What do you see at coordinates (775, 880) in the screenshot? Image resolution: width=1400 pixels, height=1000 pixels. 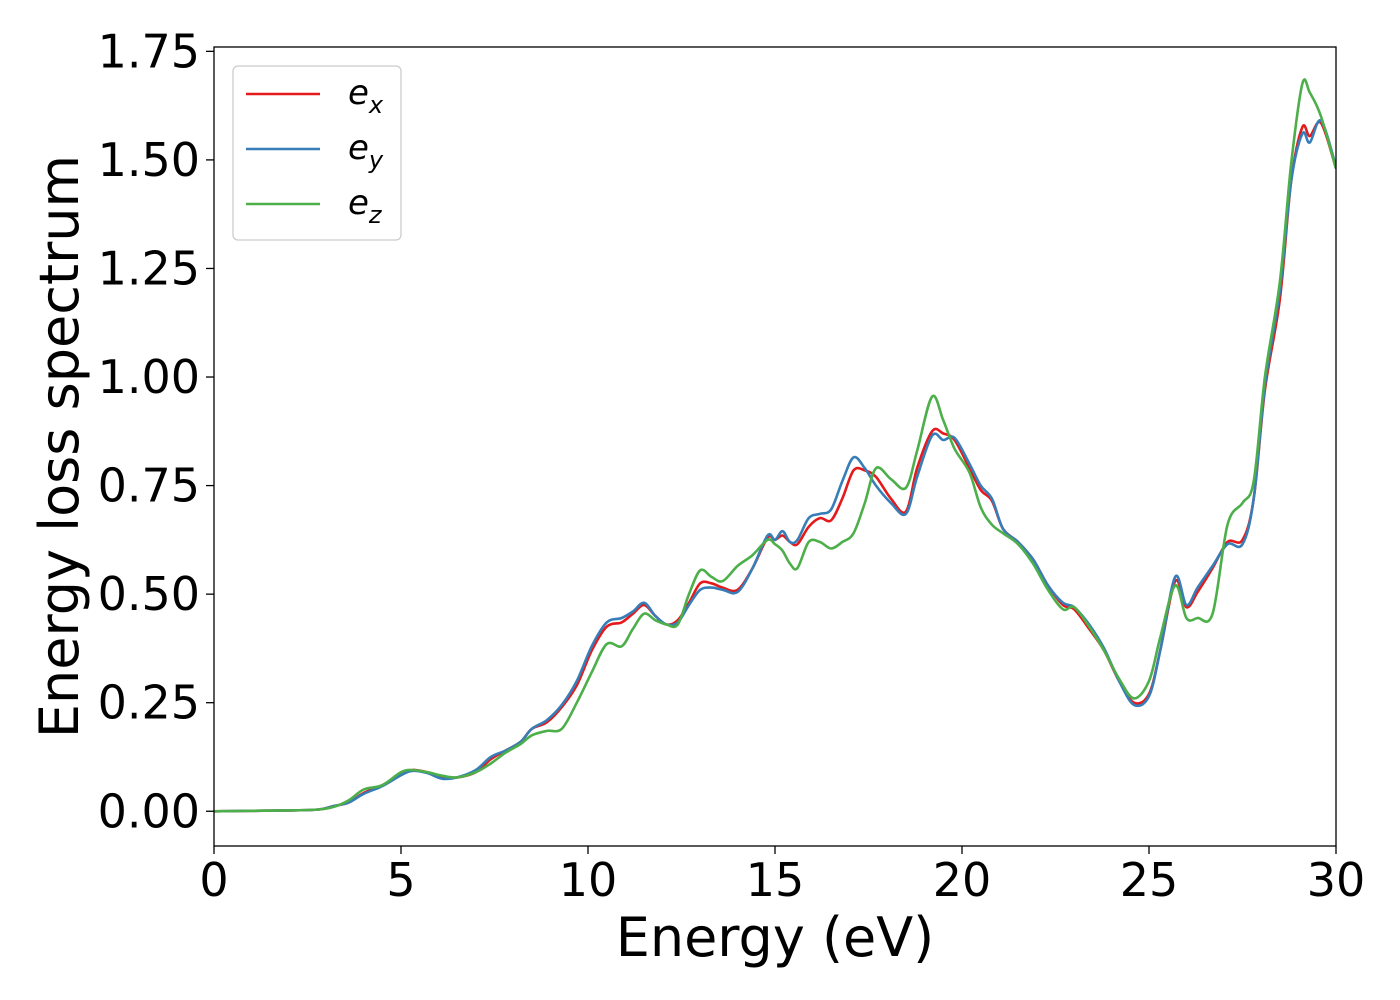 I see `x-tick-label: 15` at bounding box center [775, 880].